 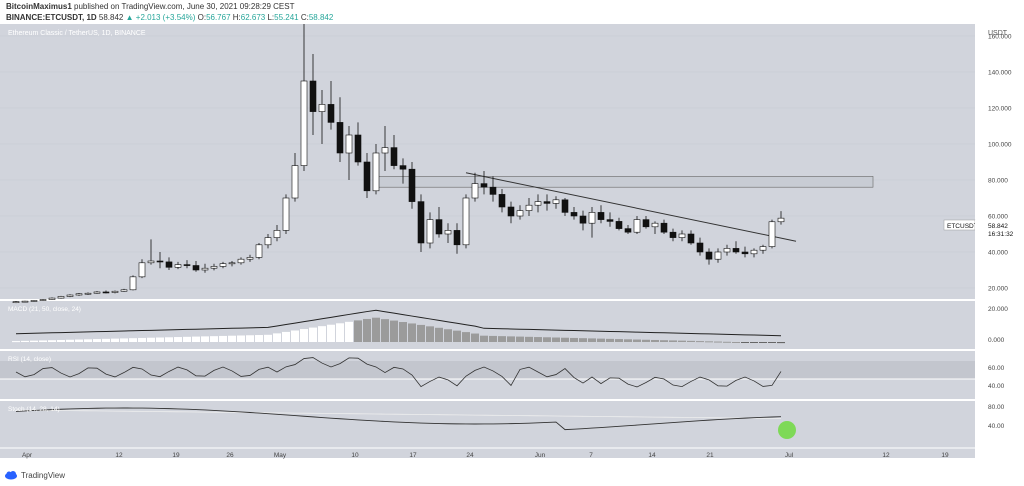 I want to click on currency-label: USDT, so click(x=998, y=33).